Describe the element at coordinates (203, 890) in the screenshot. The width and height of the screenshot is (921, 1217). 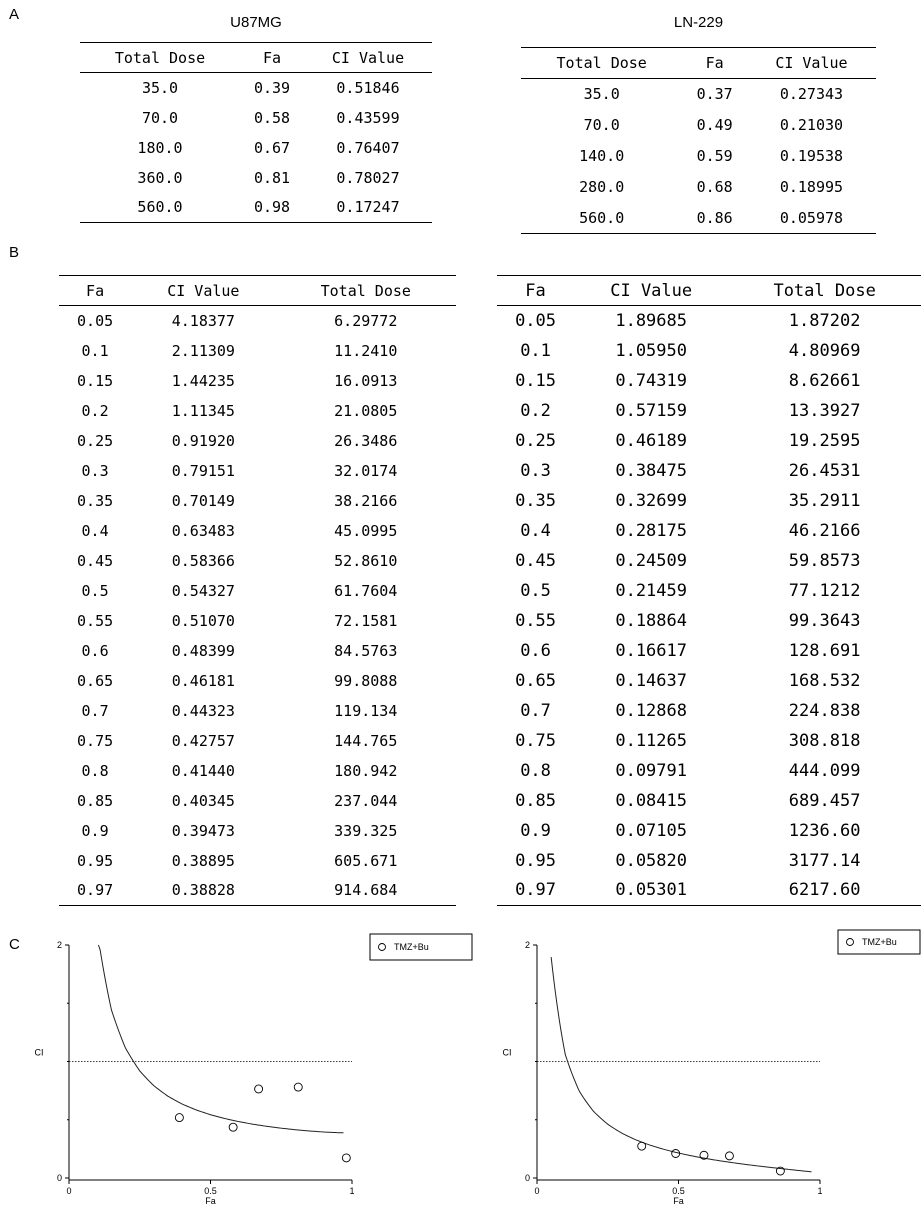
I see `table-cell: 0.38828` at that location.